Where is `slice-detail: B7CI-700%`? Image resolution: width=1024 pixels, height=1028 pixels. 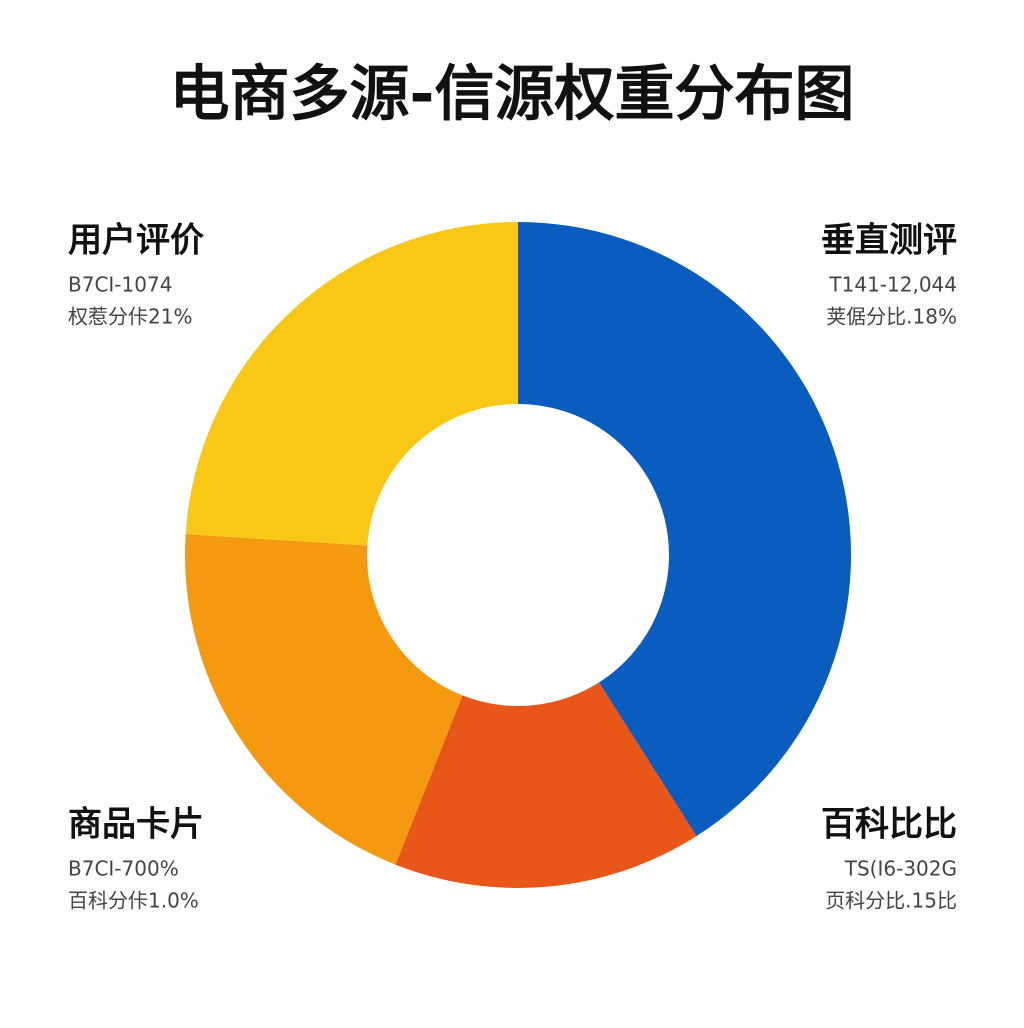
slice-detail: B7CI-700% is located at coordinates (123, 869).